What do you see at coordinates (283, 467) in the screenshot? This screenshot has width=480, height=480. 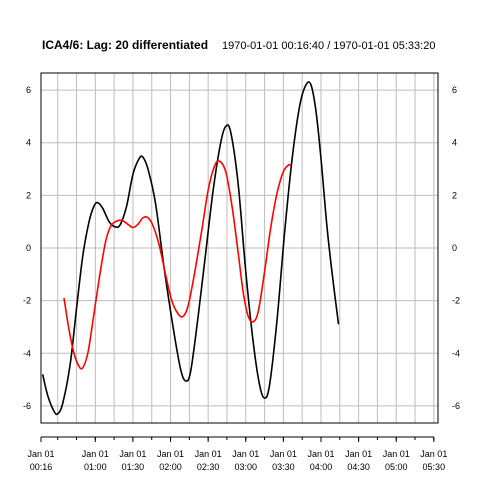 I see `x-tick-label-time: 03:30` at bounding box center [283, 467].